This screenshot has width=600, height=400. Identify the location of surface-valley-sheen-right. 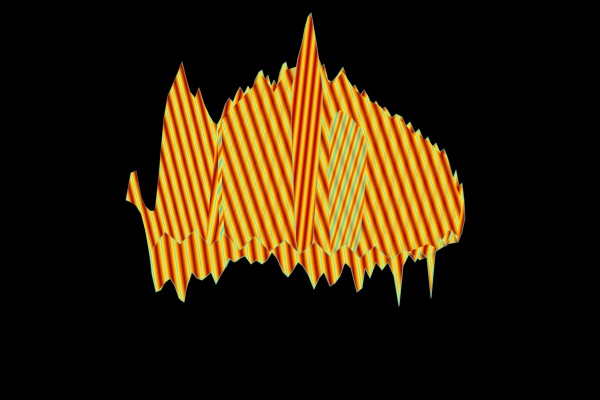
(348, 193).